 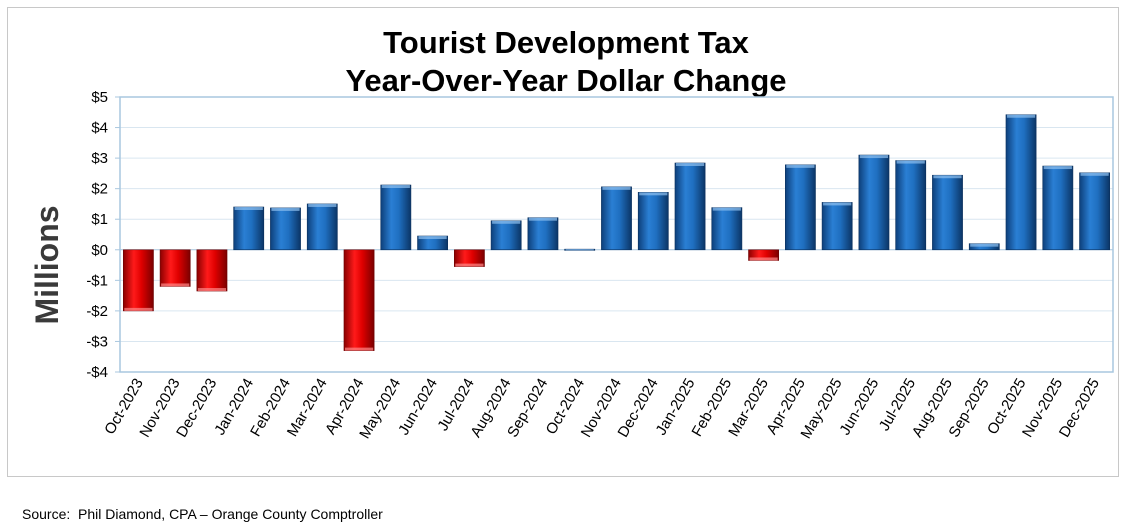 I want to click on bar-feb-2024, so click(x=285, y=229).